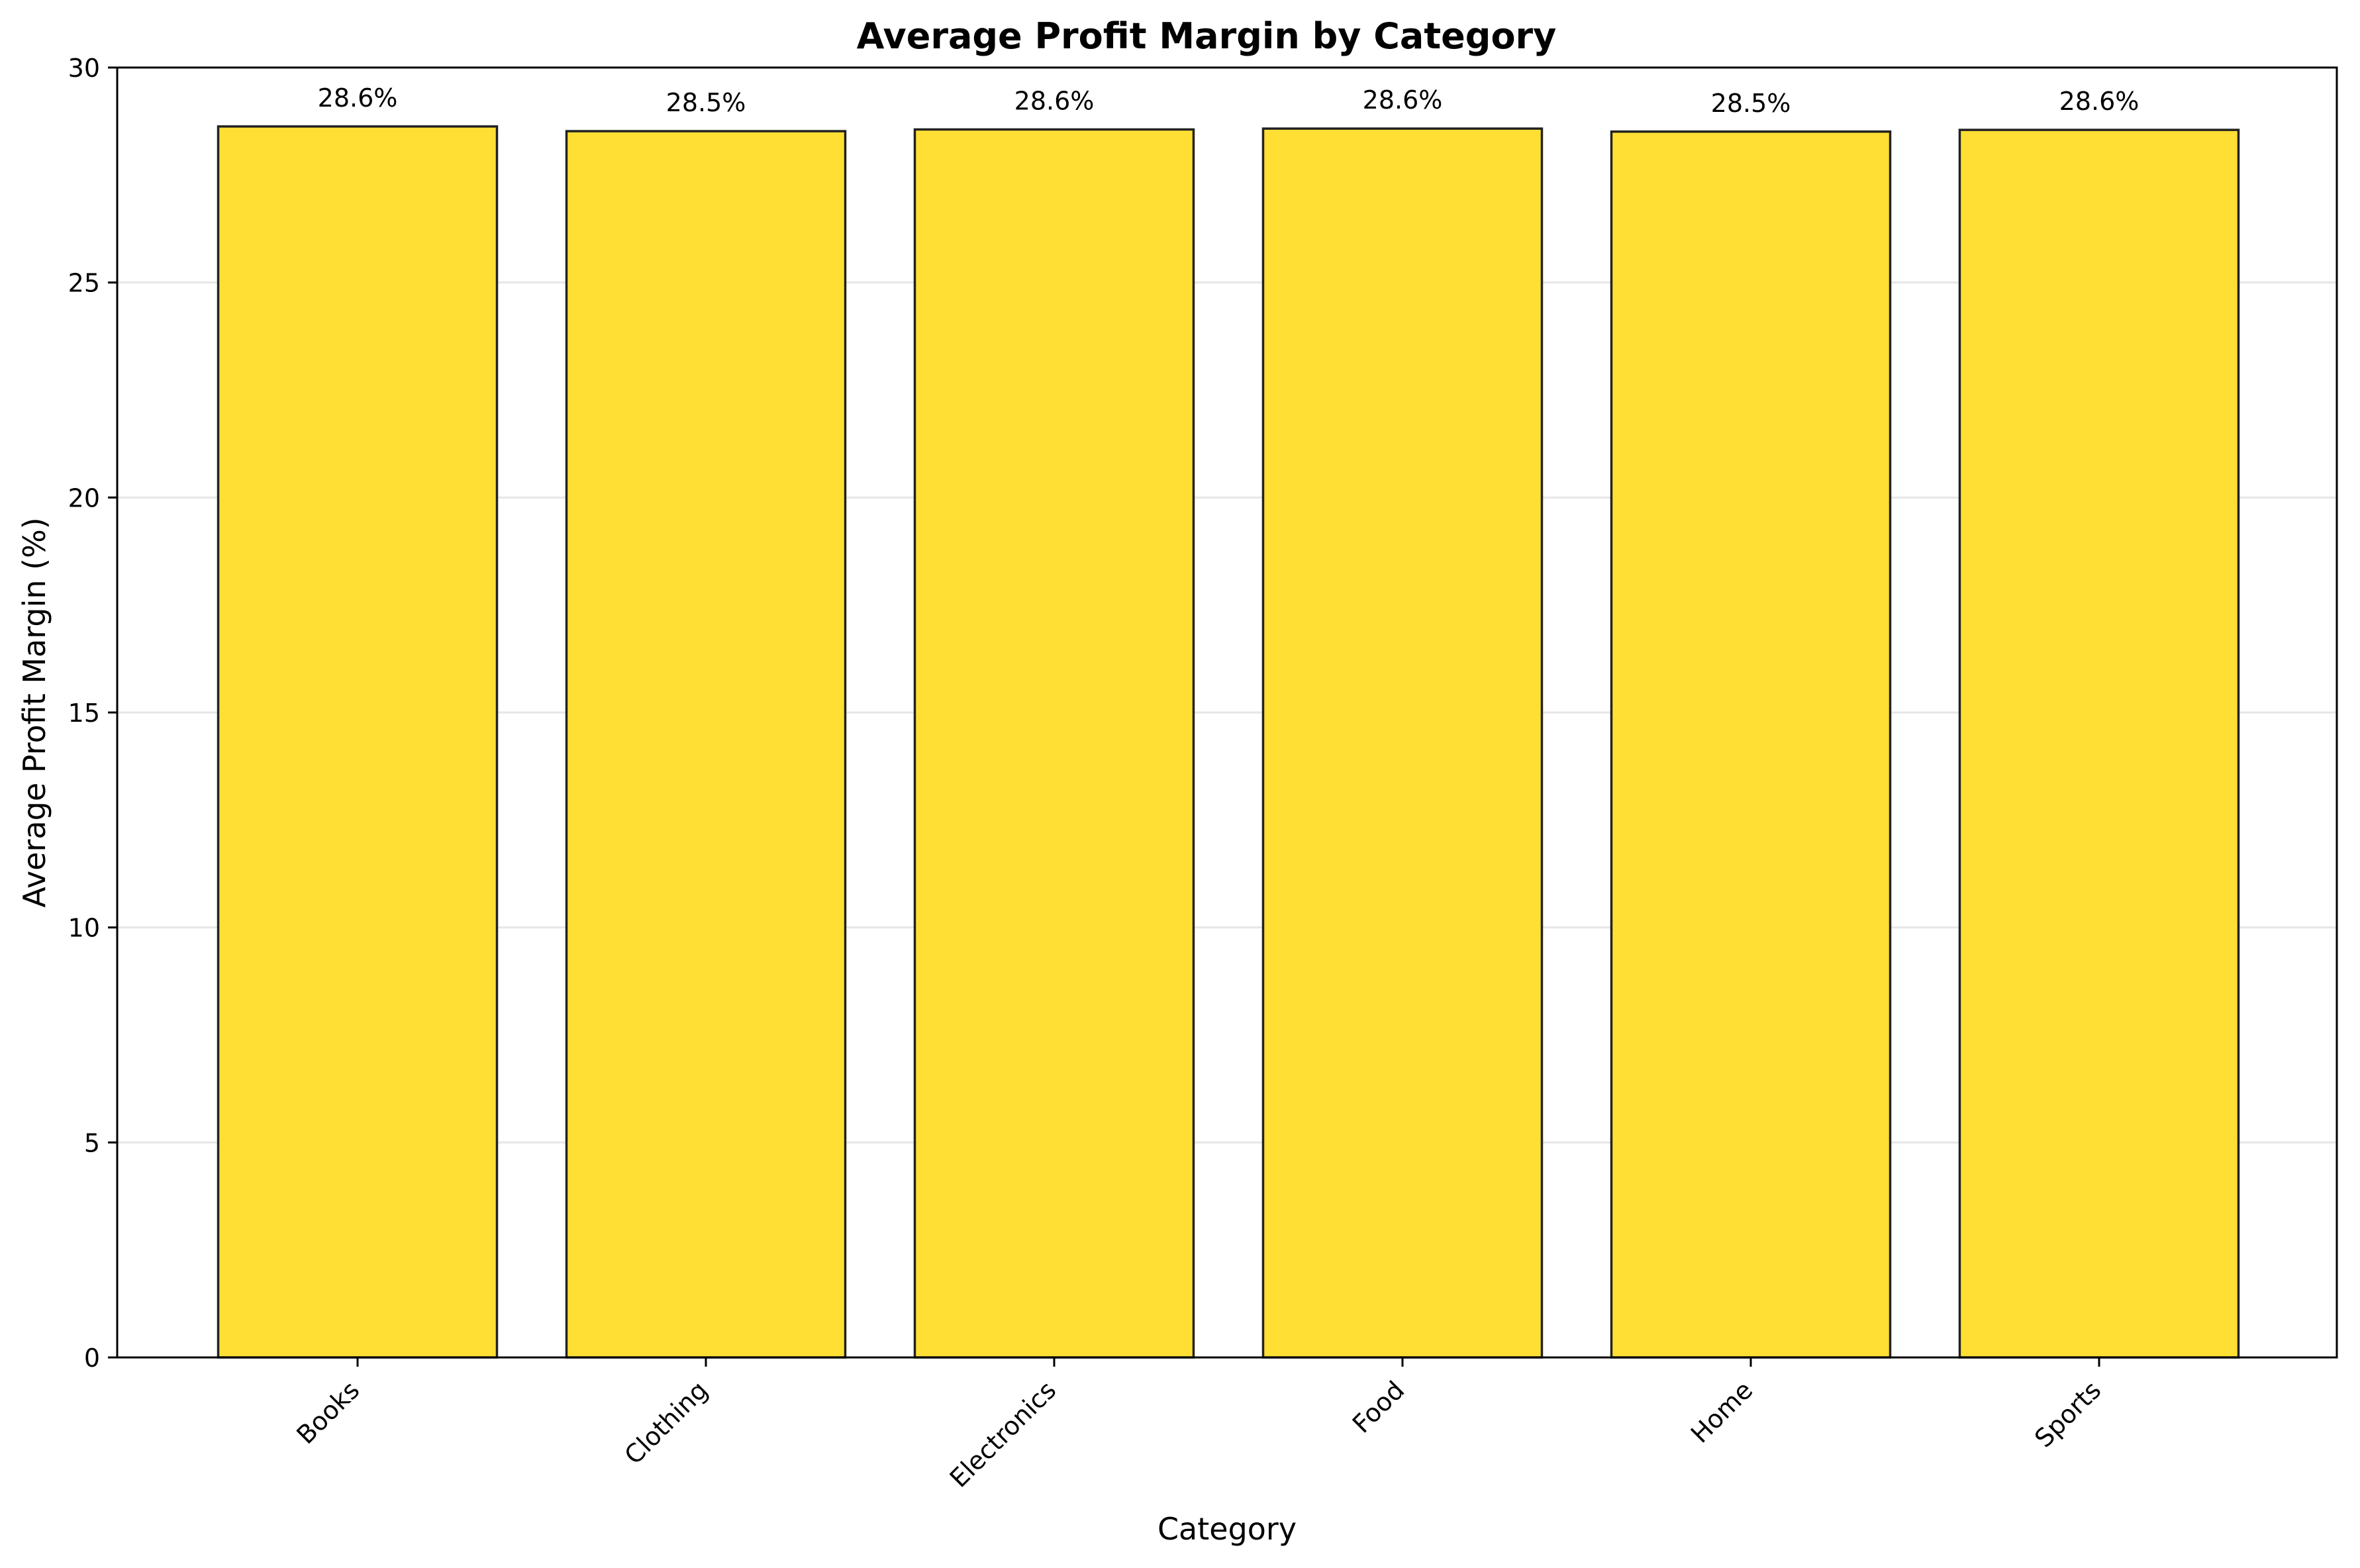  I want to click on y-tick-label: 30, so click(84, 68).